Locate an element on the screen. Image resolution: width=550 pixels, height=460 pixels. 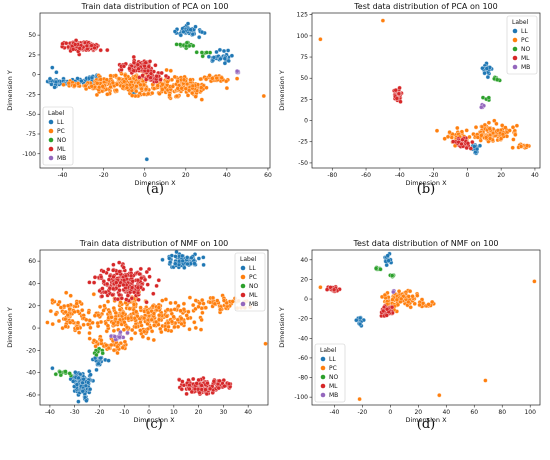
x-tick-label: 0 is located at coordinates (149, 412).